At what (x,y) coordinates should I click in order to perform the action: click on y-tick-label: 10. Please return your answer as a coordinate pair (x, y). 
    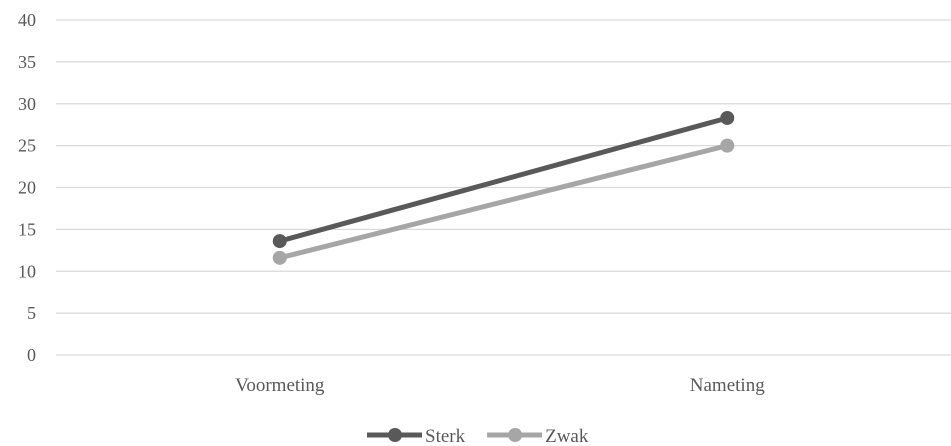
    Looking at the image, I should click on (27, 271).